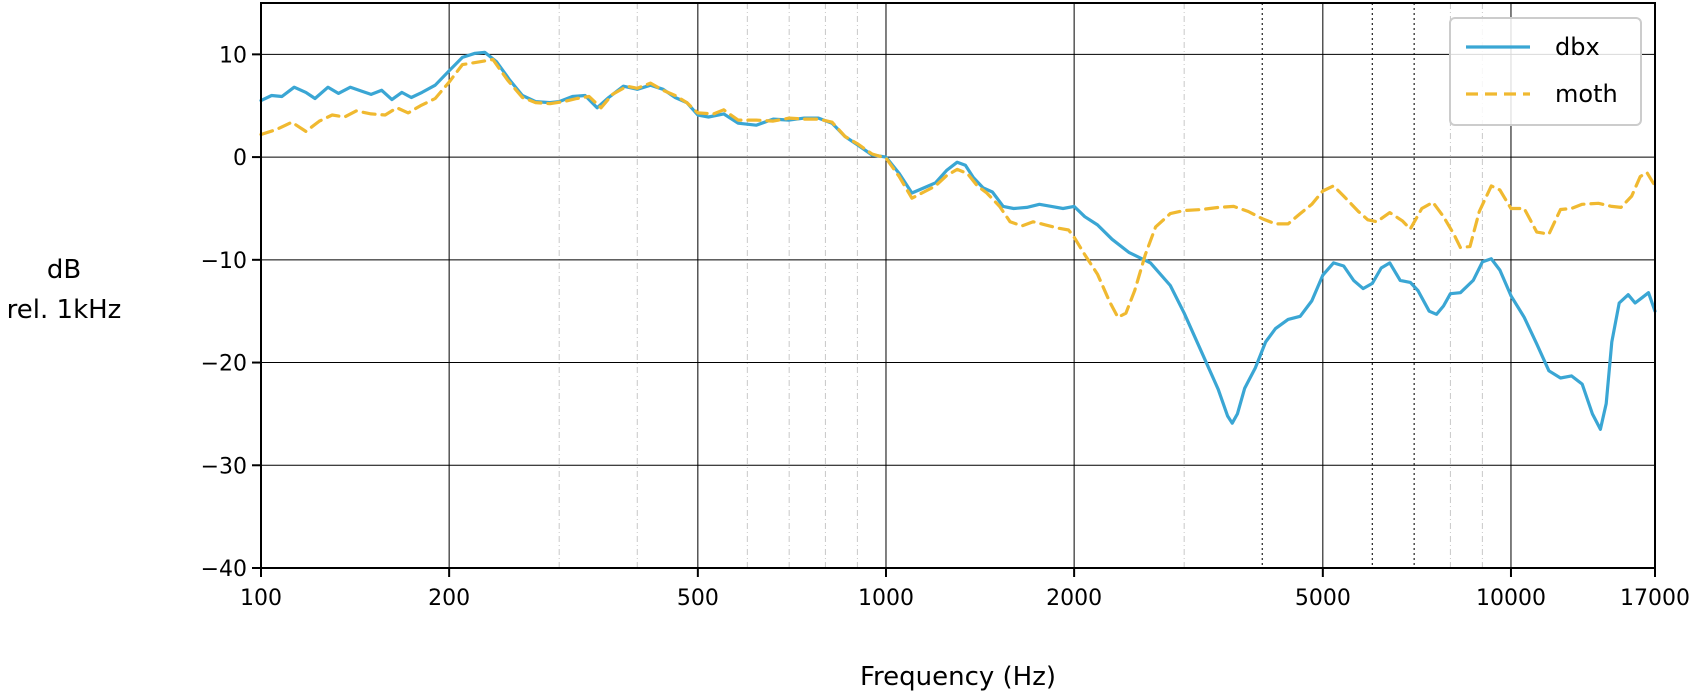 This screenshot has width=1692, height=693. Describe the element at coordinates (240, 158) in the screenshot. I see `y-tick-label-0: 0` at that location.